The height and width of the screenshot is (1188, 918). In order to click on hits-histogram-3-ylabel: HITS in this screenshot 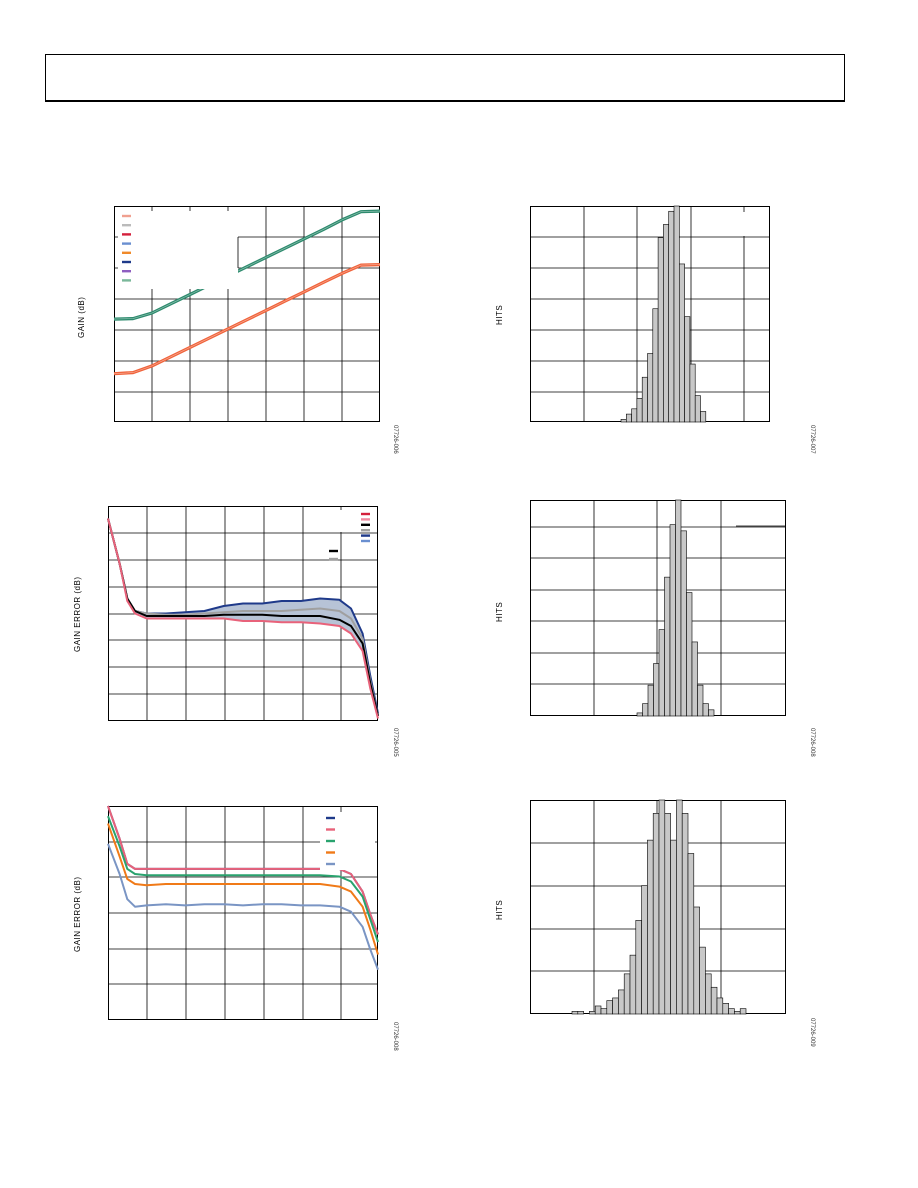, I will do `click(499, 909)`.